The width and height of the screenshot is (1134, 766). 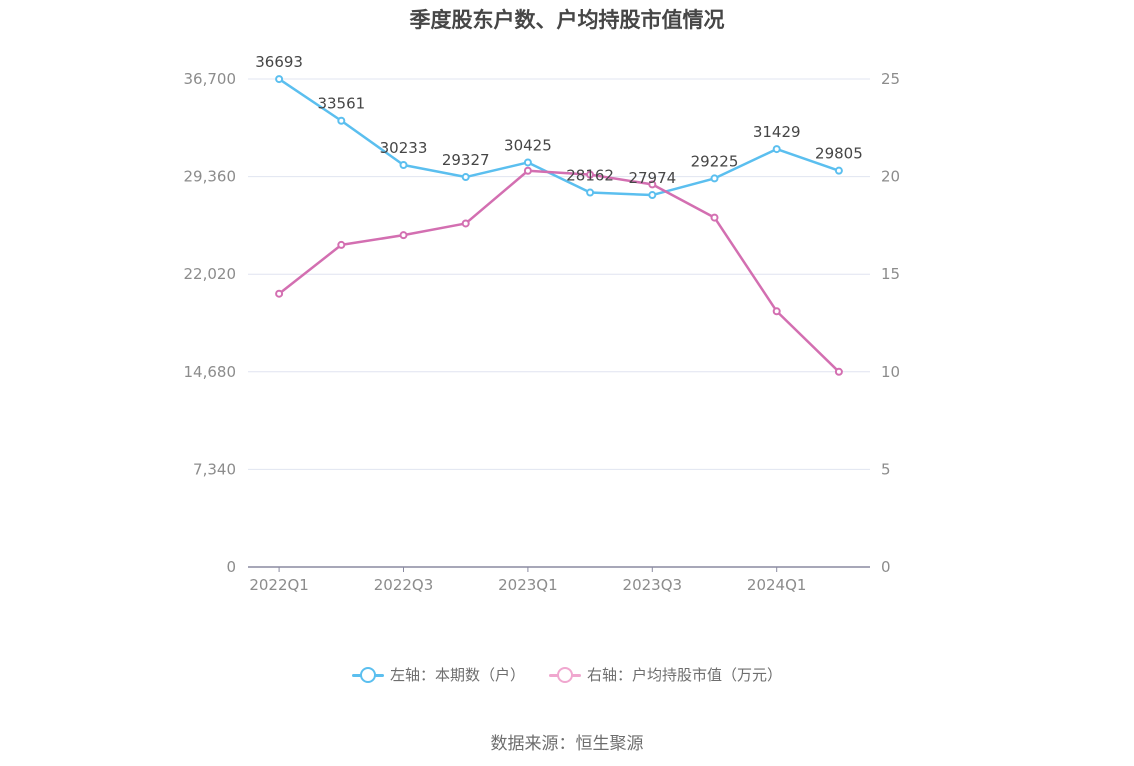 I want to click on data-label: 36693, so click(x=279, y=62).